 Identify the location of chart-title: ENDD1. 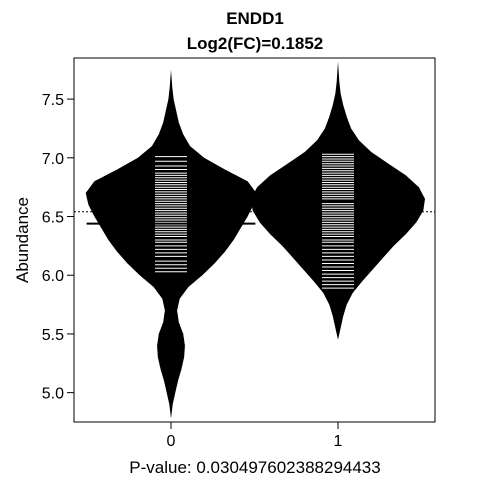
(255, 18).